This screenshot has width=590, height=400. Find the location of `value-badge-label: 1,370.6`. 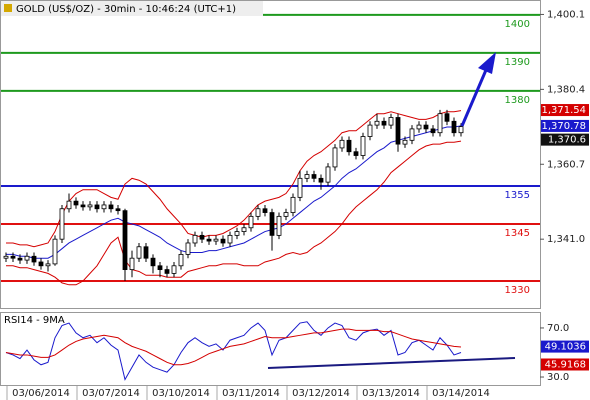

value-badge-label: 1,370.6 is located at coordinates (567, 140).